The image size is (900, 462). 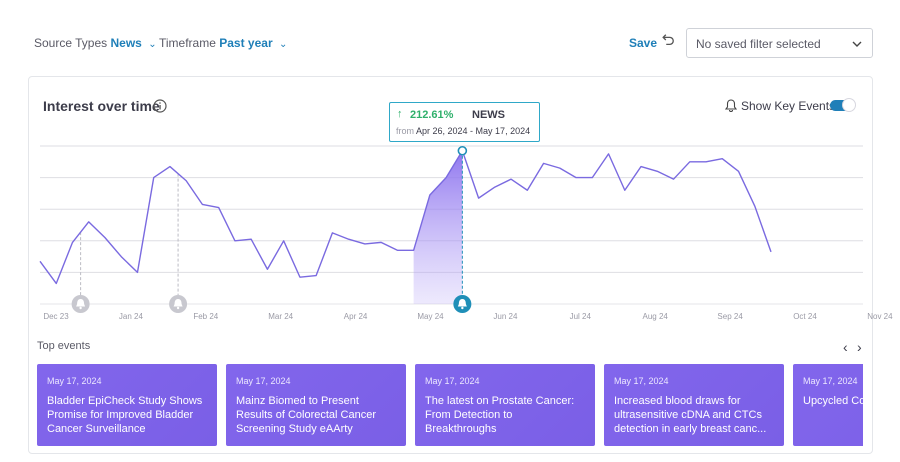 What do you see at coordinates (730, 316) in the screenshot?
I see `x-tick-label: Sep 24` at bounding box center [730, 316].